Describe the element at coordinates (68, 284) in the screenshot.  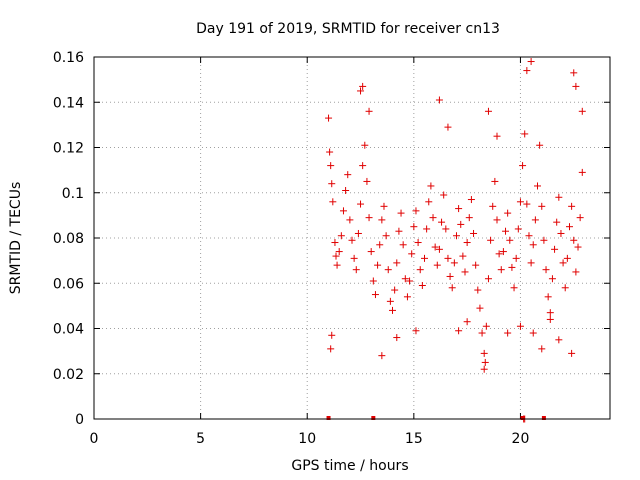
I see `y-tick-label: 0.06` at that location.